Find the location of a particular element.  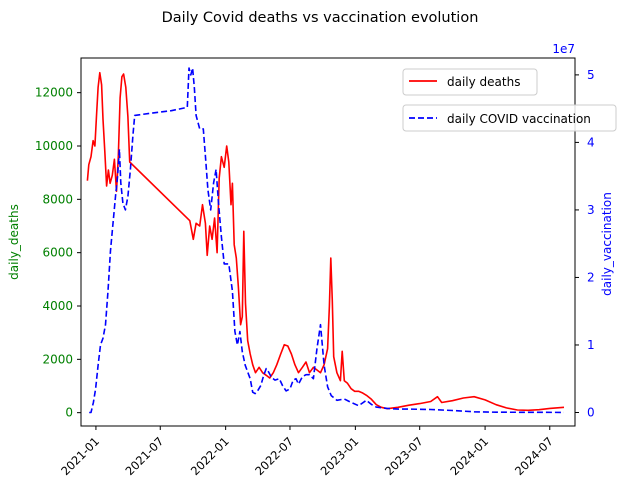

y-axis-left: 0 2000 4000 6000 8000 10000 12000 is located at coordinates (58, 253).